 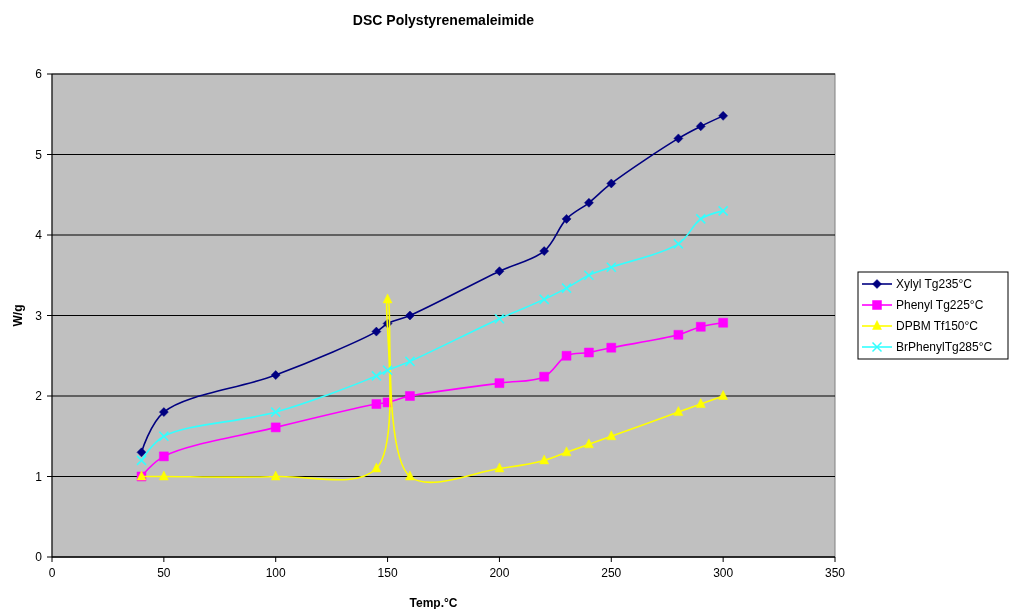 What do you see at coordinates (944, 347) in the screenshot?
I see `legend-label: BrPhenylTg285°C` at bounding box center [944, 347].